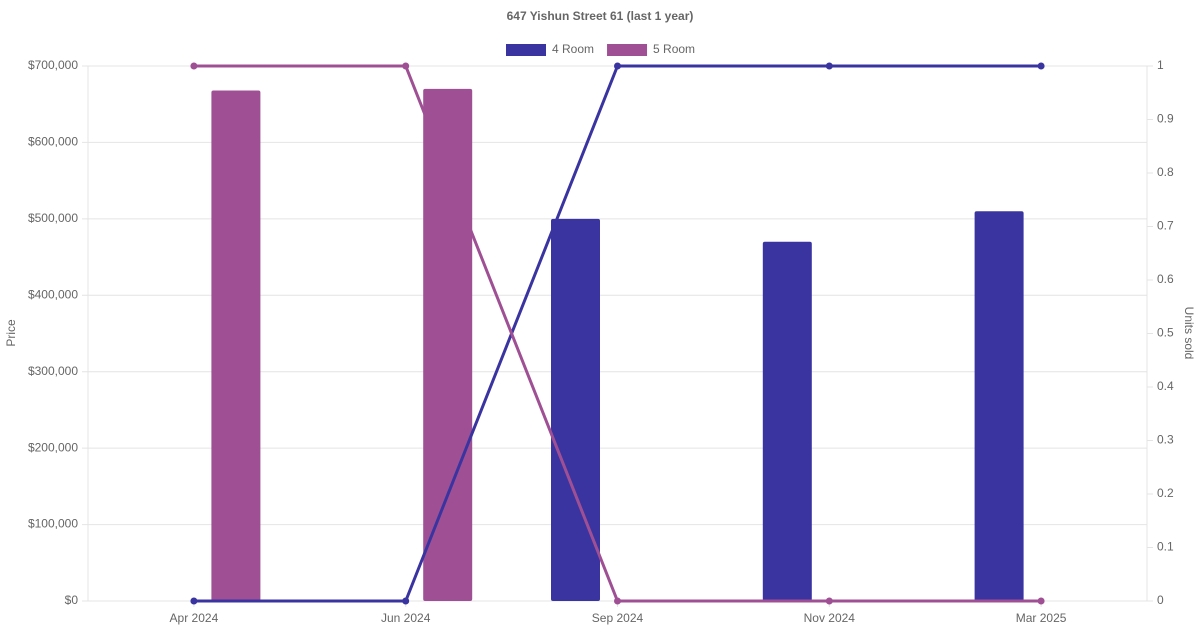  Describe the element at coordinates (1165, 172) in the screenshot. I see `y2-tick-label: 0.8` at that location.